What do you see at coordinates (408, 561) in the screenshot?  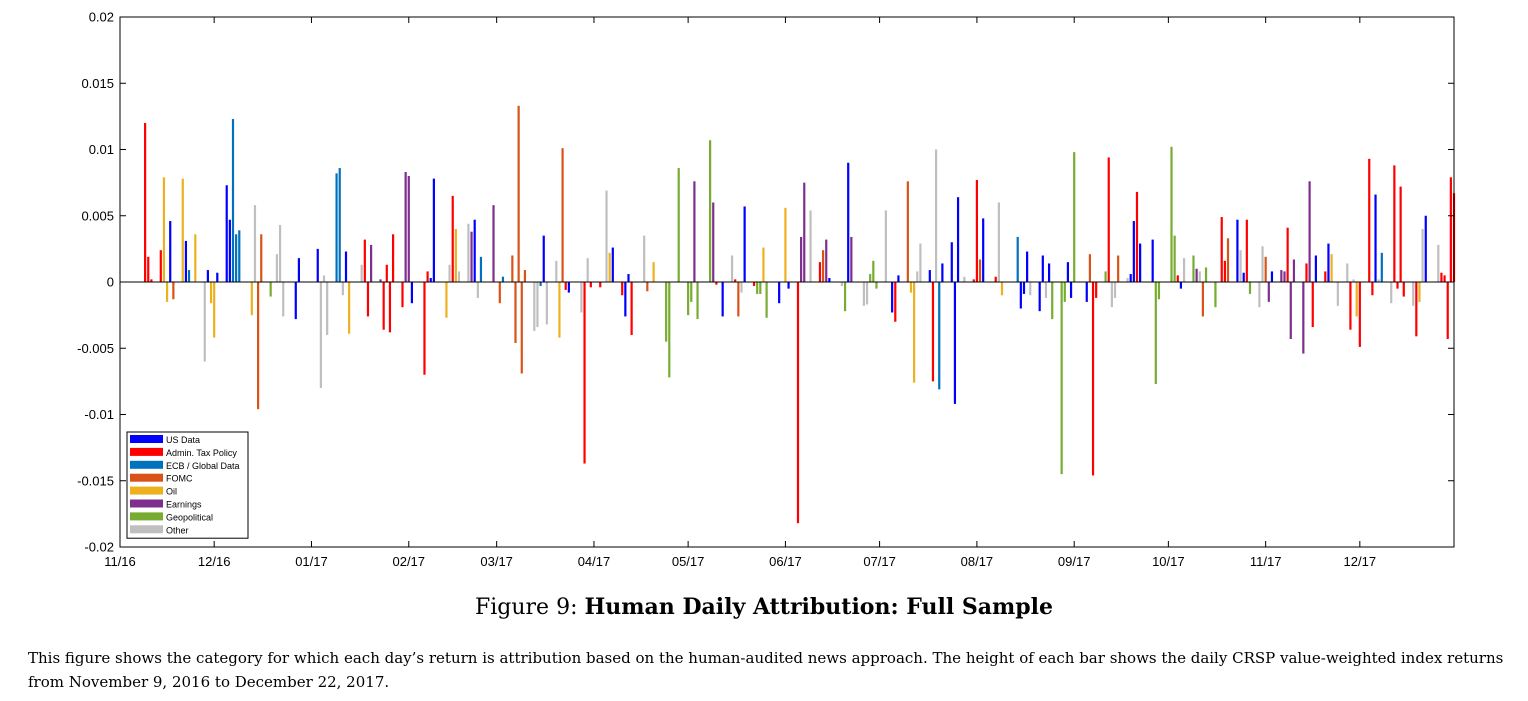 I see `x-tick-label: 02/17` at bounding box center [408, 561].